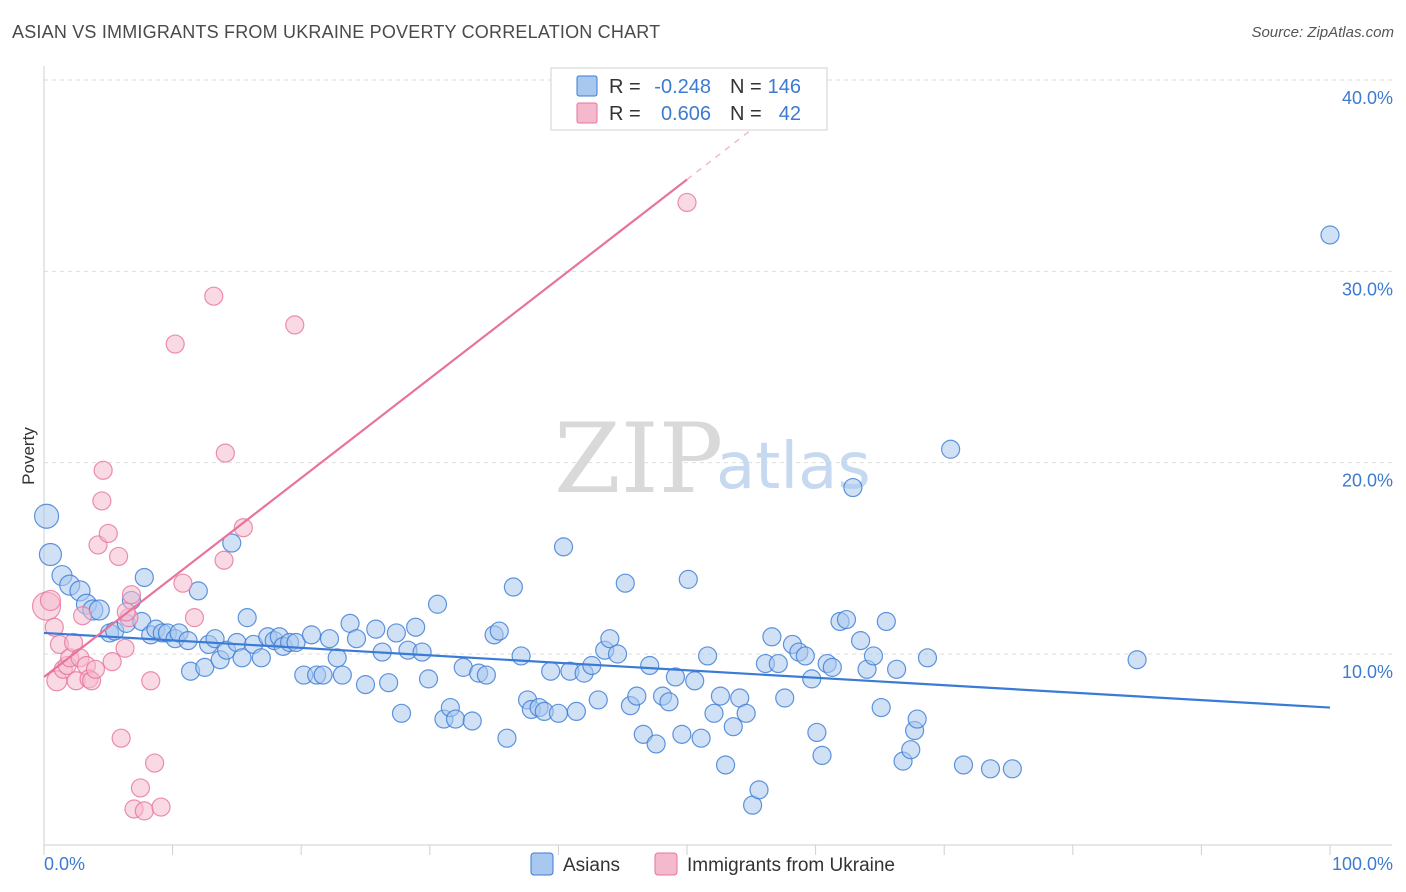 The image size is (1406, 892). What do you see at coordinates (625, 87) in the screenshot?
I see `legend-r-label-asian: R =` at bounding box center [625, 87].